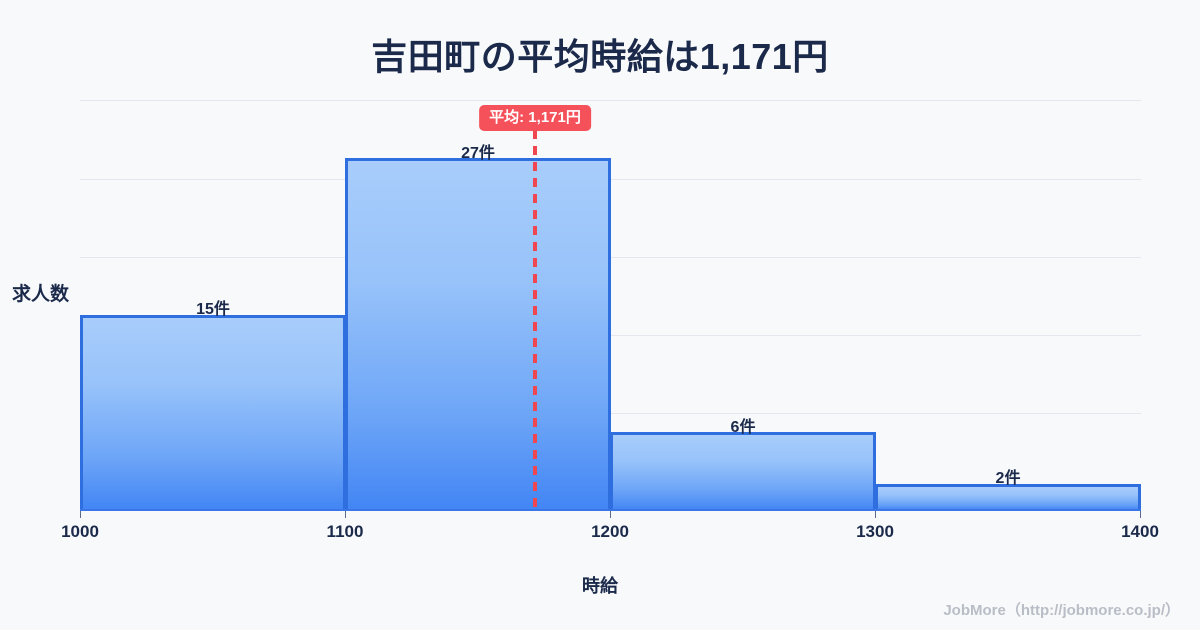 Image resolution: width=1200 pixels, height=630 pixels. Describe the element at coordinates (41, 294) in the screenshot. I see `y-axis-title: 求人数` at that location.